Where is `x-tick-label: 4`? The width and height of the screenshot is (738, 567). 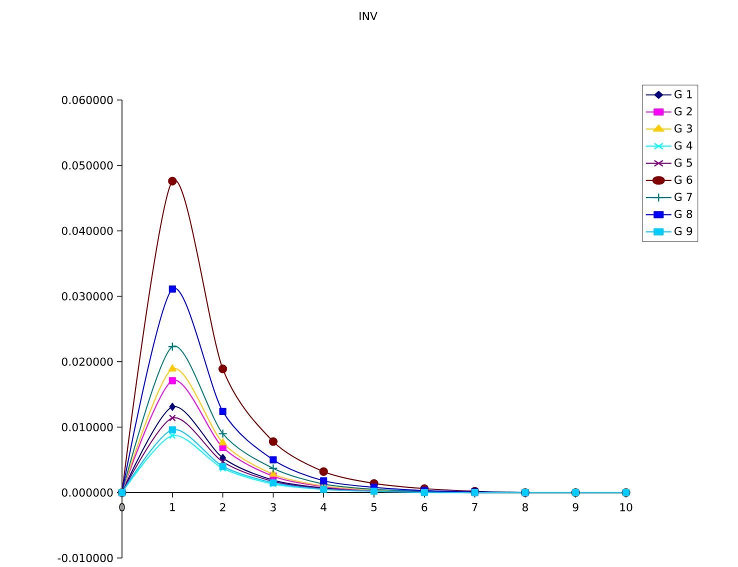
x-tick-label: 4 is located at coordinates (323, 507).